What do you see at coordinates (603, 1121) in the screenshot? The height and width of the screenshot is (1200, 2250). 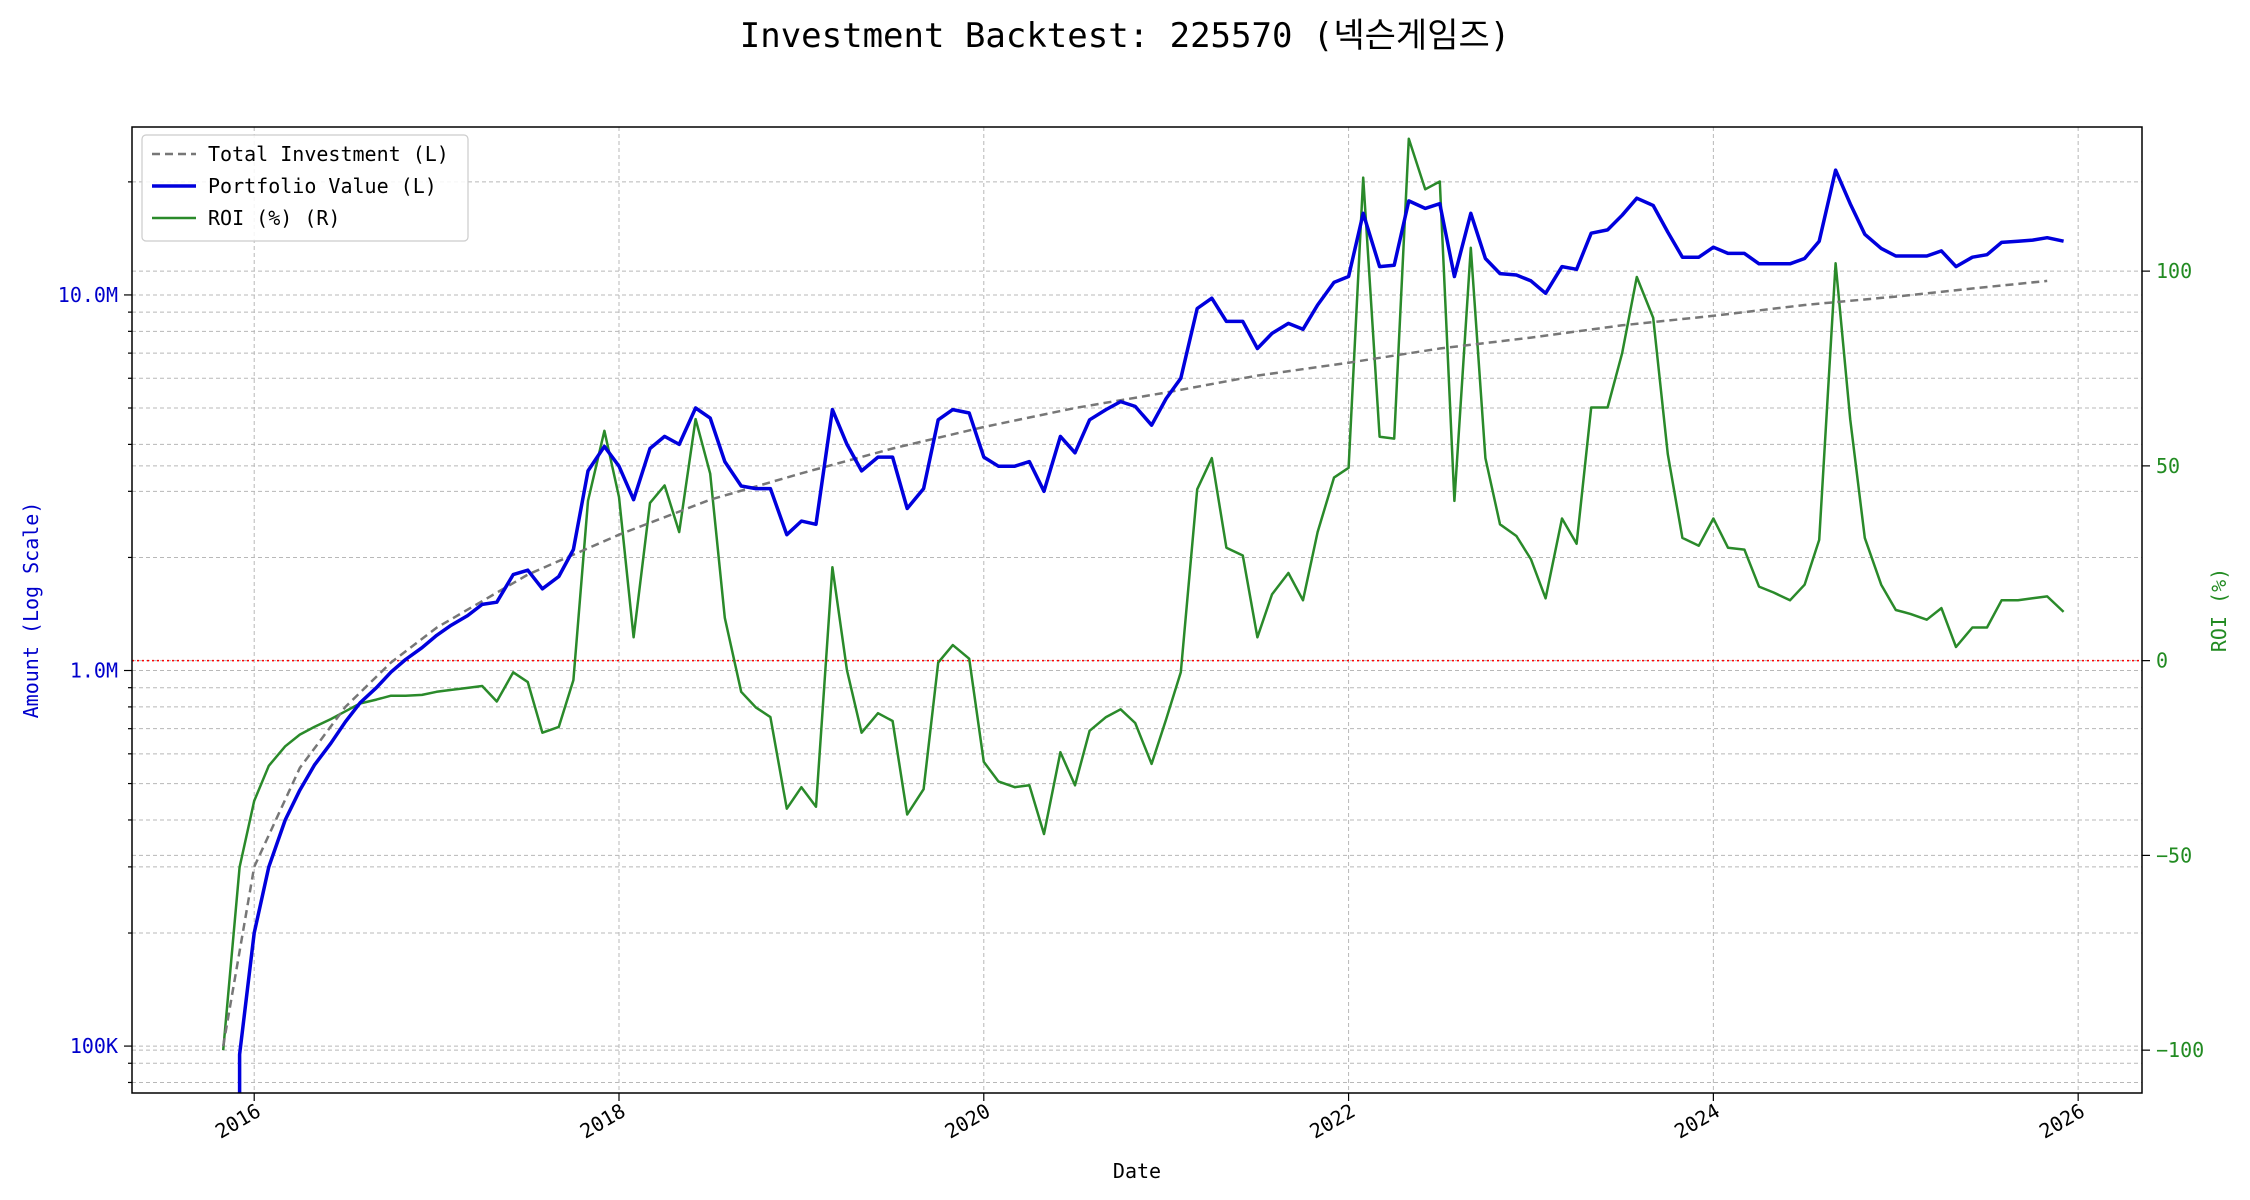 I see `x-tick-label: 2018` at bounding box center [603, 1121].